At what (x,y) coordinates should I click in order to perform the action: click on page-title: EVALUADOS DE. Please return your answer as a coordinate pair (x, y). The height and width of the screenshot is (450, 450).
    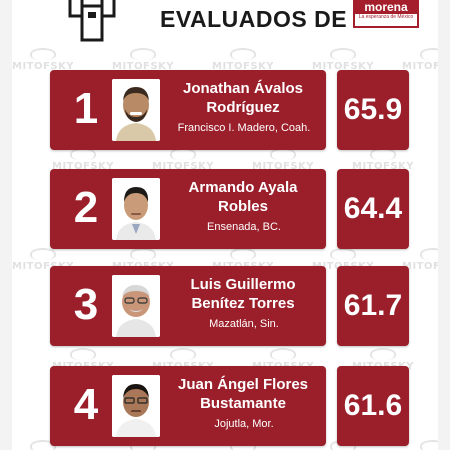
    Looking at the image, I should click on (254, 19).